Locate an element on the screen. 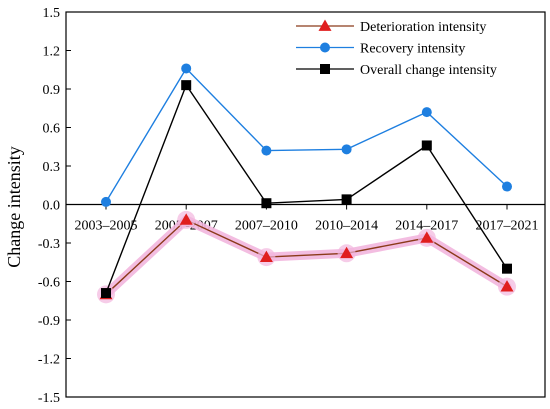  y-tick-label: 1.5 is located at coordinates (52, 13).